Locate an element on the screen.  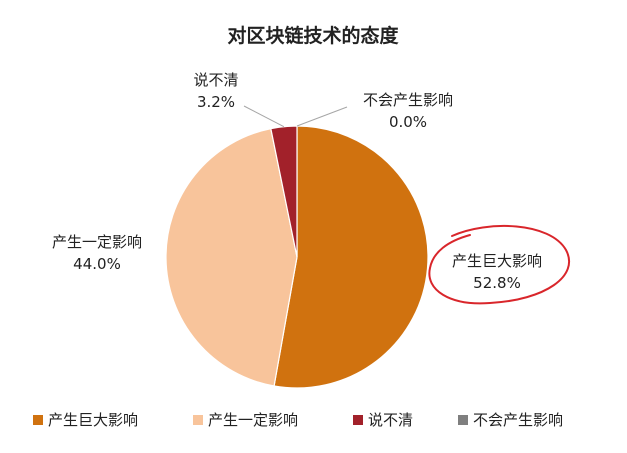
leader-lines is located at coordinates (295, 116).